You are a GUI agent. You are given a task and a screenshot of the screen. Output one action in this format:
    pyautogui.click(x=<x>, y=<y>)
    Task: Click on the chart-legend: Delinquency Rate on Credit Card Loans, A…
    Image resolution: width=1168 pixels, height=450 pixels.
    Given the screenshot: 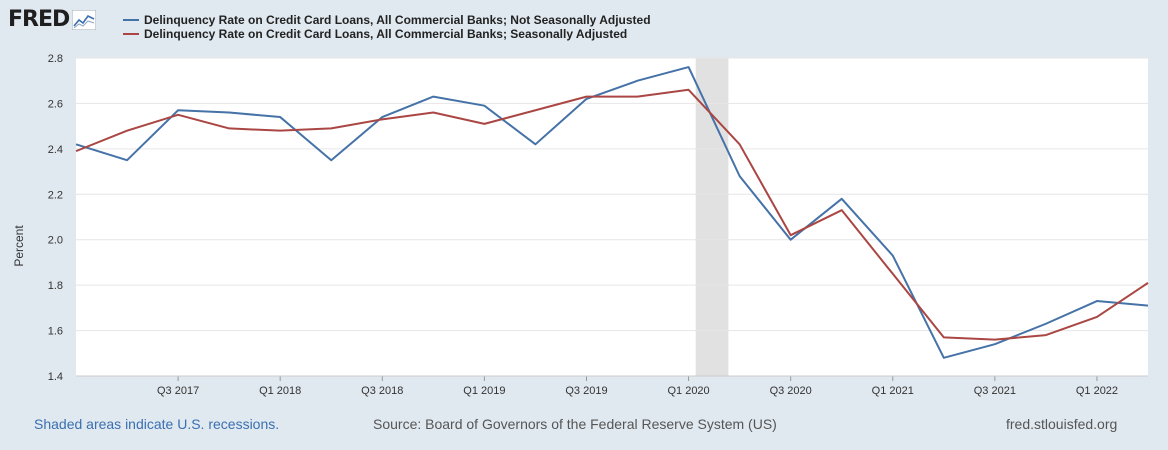 What is the action you would take?
    pyautogui.click(x=387, y=27)
    